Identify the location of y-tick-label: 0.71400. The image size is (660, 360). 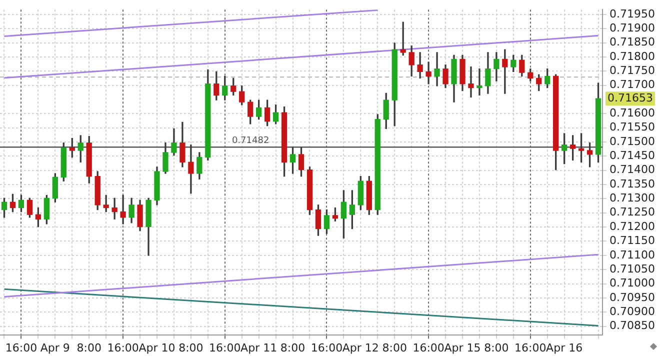
(633, 169).